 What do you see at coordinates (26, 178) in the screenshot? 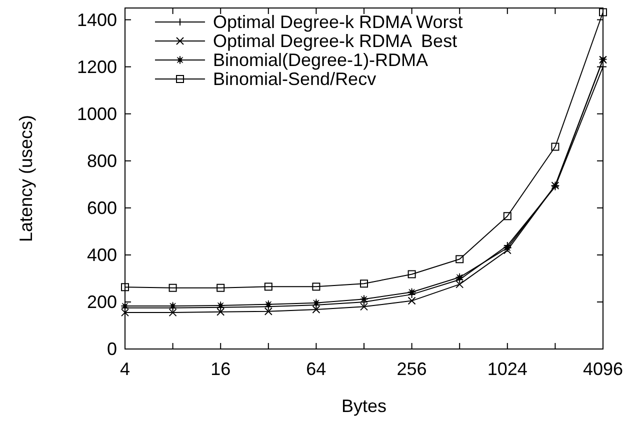
I see `y-axis-title: Latency (usecs)` at bounding box center [26, 178].